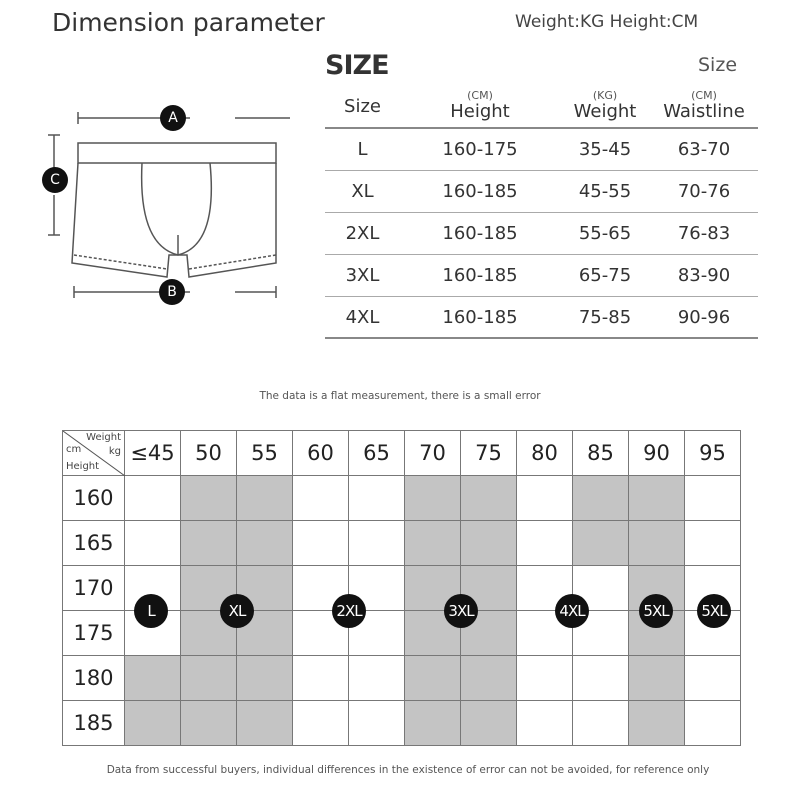  What do you see at coordinates (704, 275) in the screenshot?
I see `size-cell: 83-90` at bounding box center [704, 275].